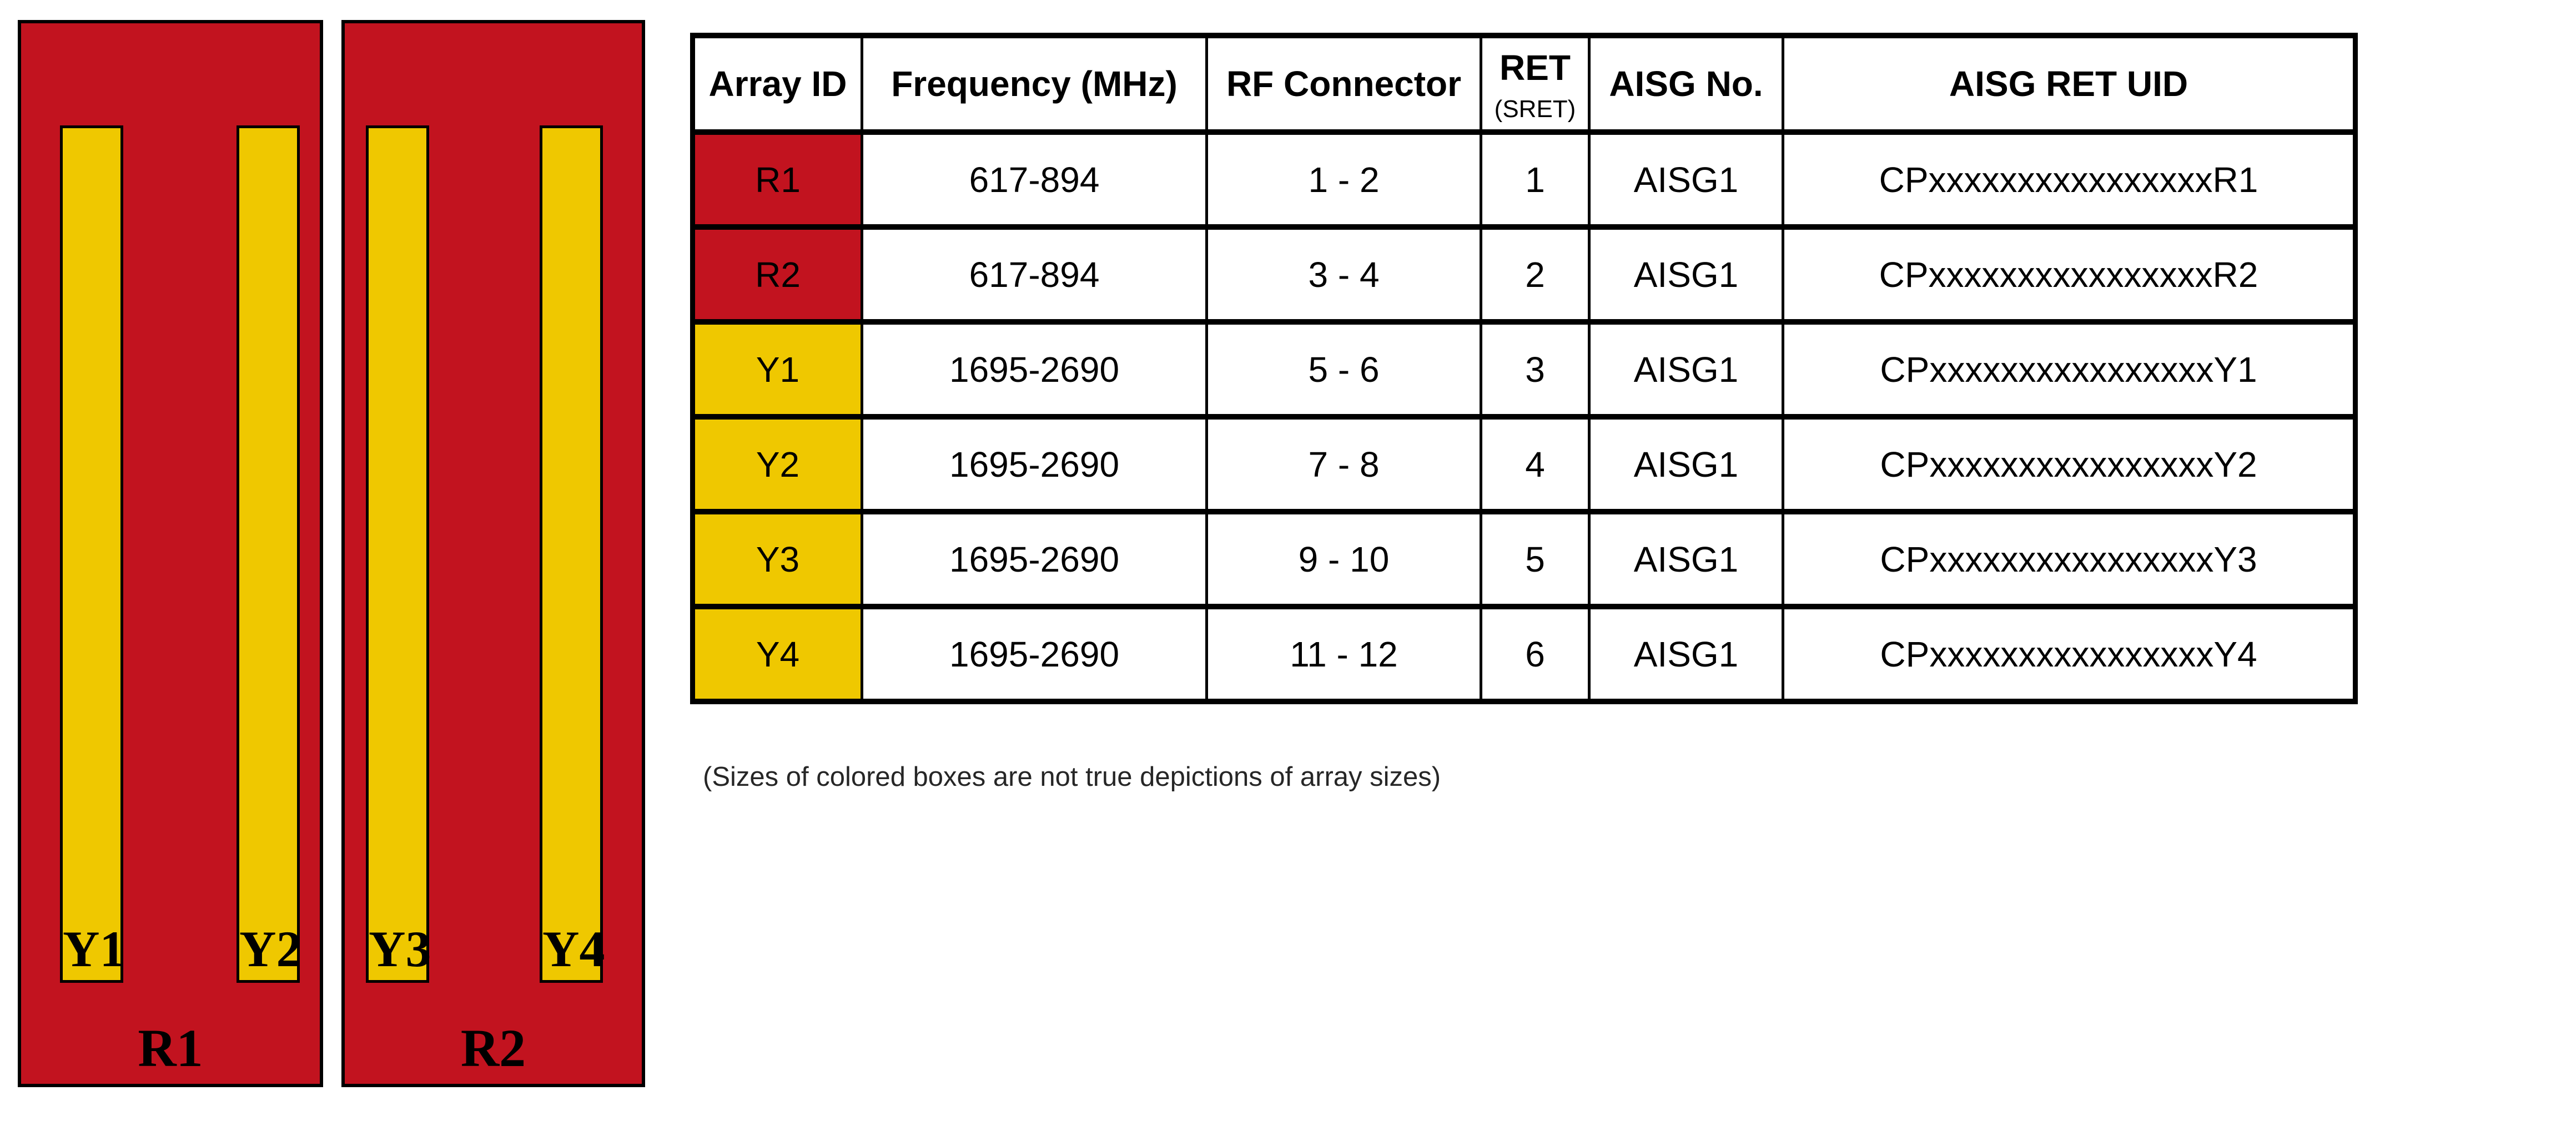 This screenshot has height=1121, width=2576. What do you see at coordinates (777, 464) in the screenshot?
I see `cell-array-id: Y2` at bounding box center [777, 464].